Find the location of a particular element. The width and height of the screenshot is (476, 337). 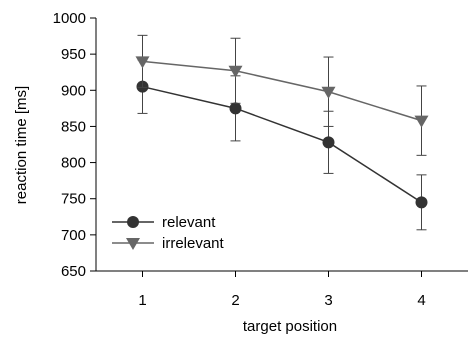

x-tick-label: 4 is located at coordinates (421, 300).